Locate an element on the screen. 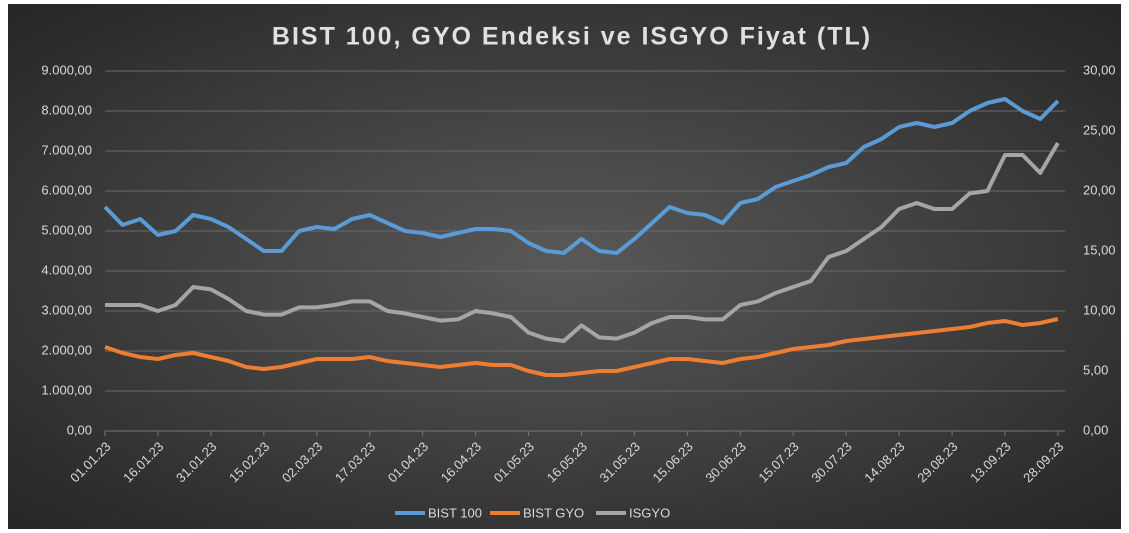 The width and height of the screenshot is (1129, 533). series-line is located at coordinates (581, 347).